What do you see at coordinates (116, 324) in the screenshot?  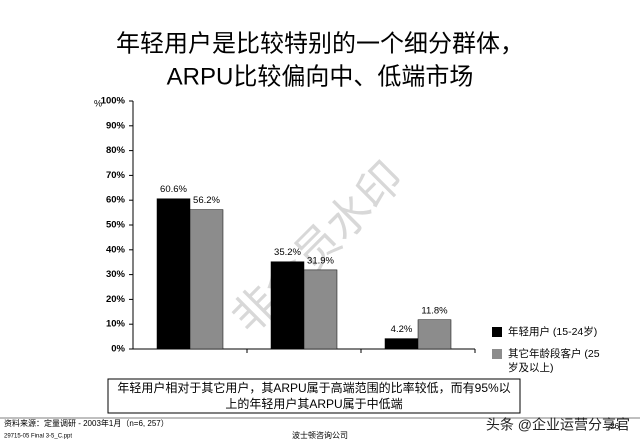 I see `y-tick-label: 10%` at bounding box center [116, 324].